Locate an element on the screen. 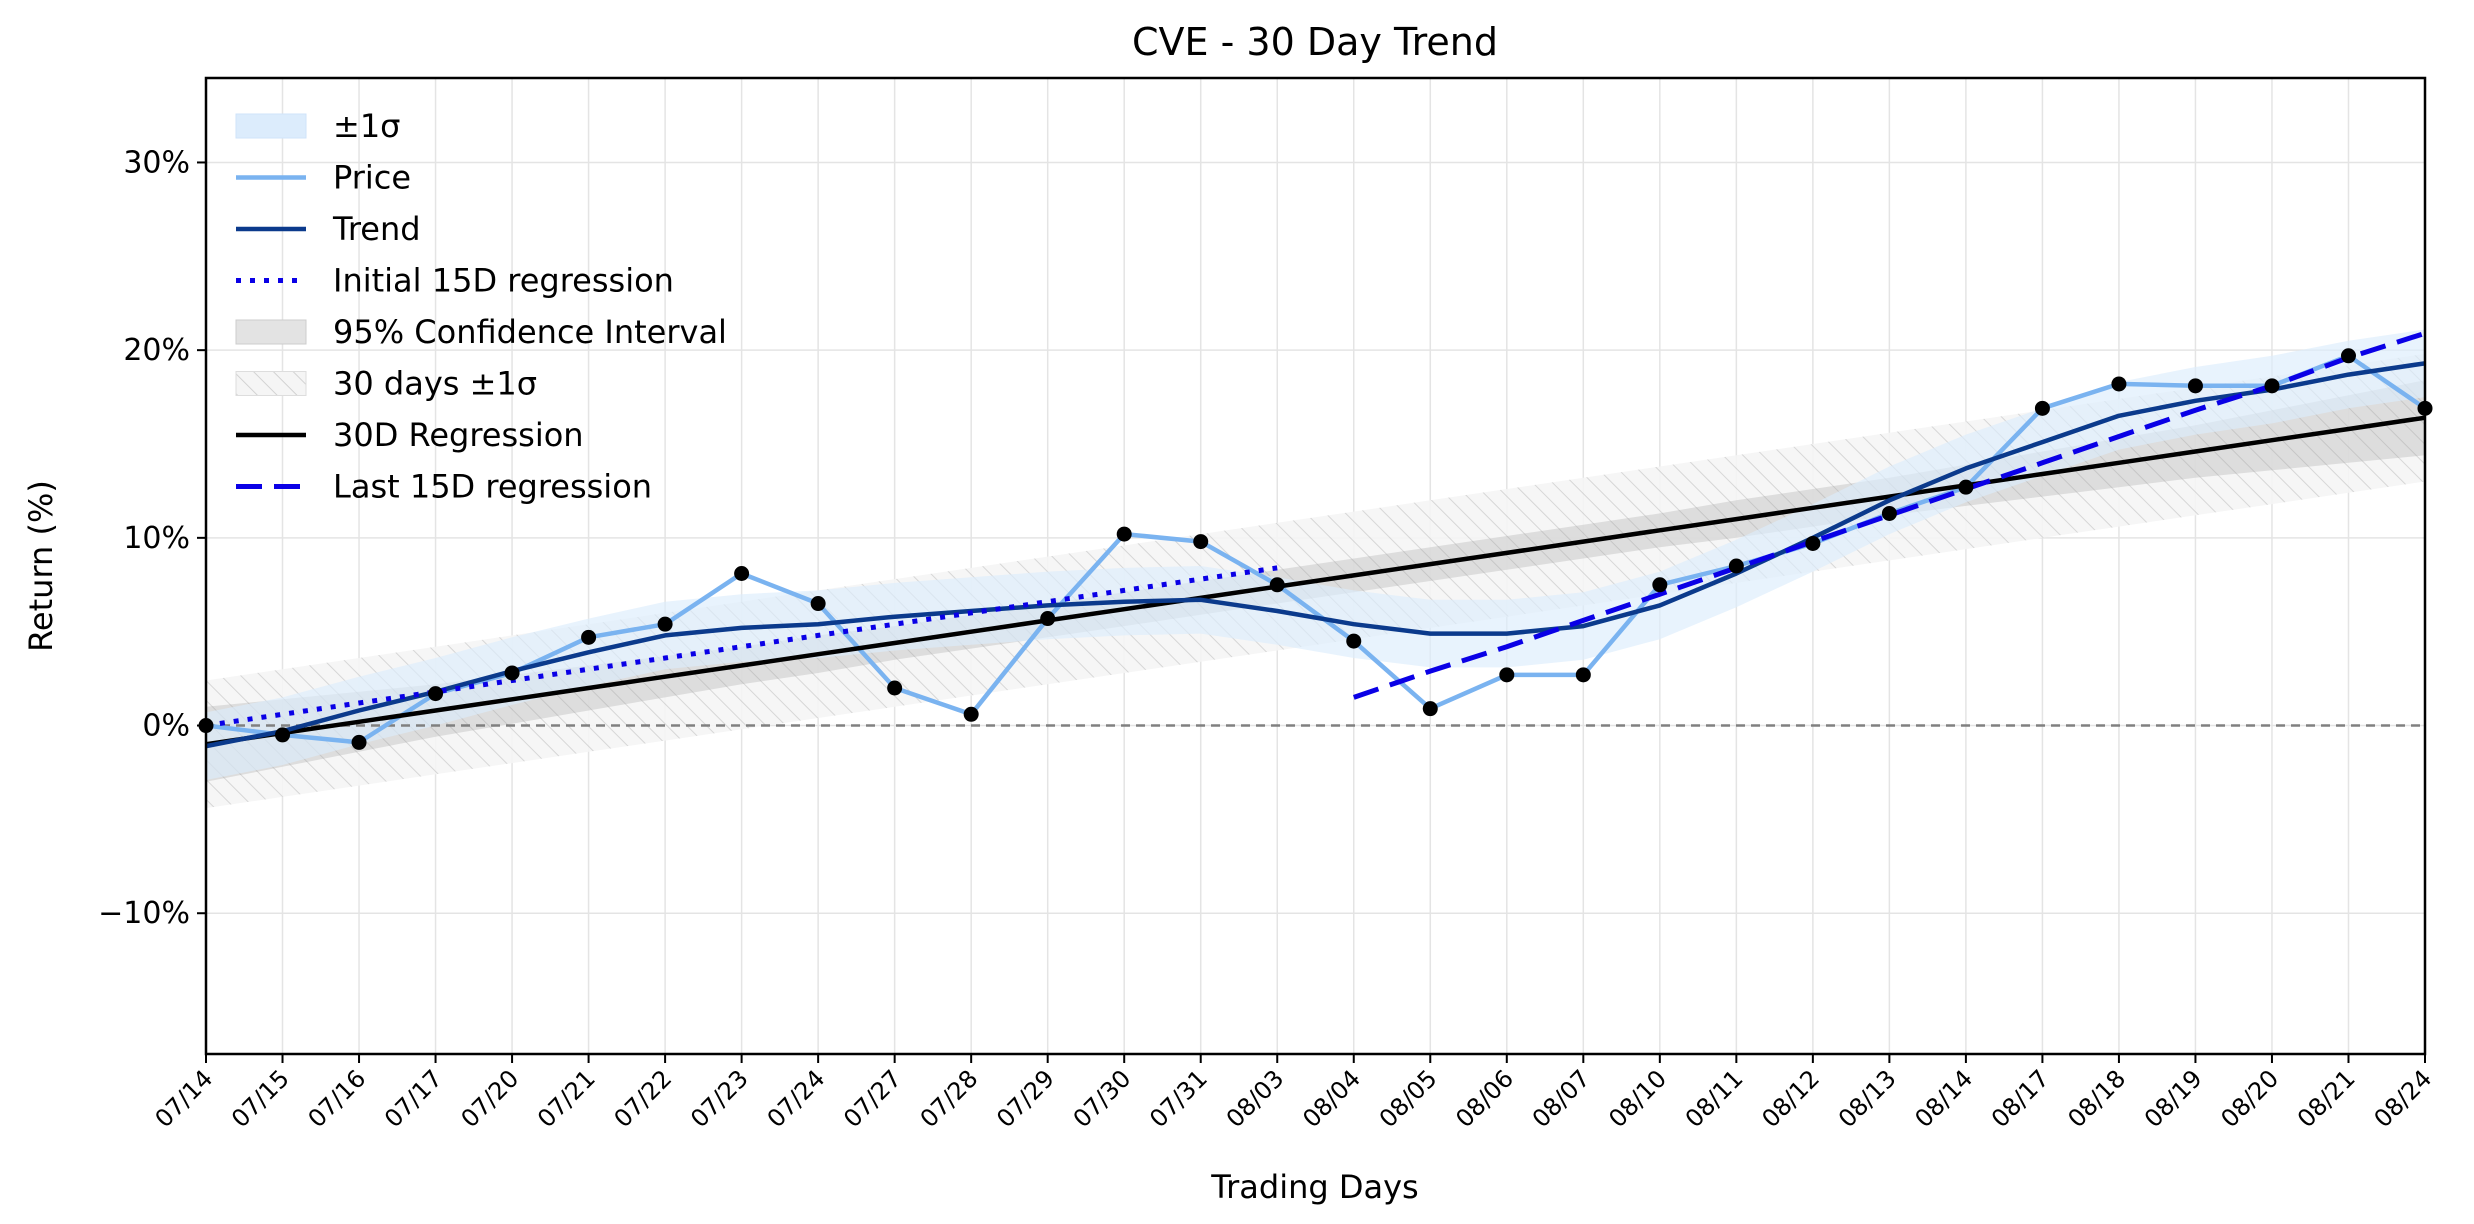 The image size is (2474, 1224). x-tick-label: 08/17 is located at coordinates (2020, 1098).